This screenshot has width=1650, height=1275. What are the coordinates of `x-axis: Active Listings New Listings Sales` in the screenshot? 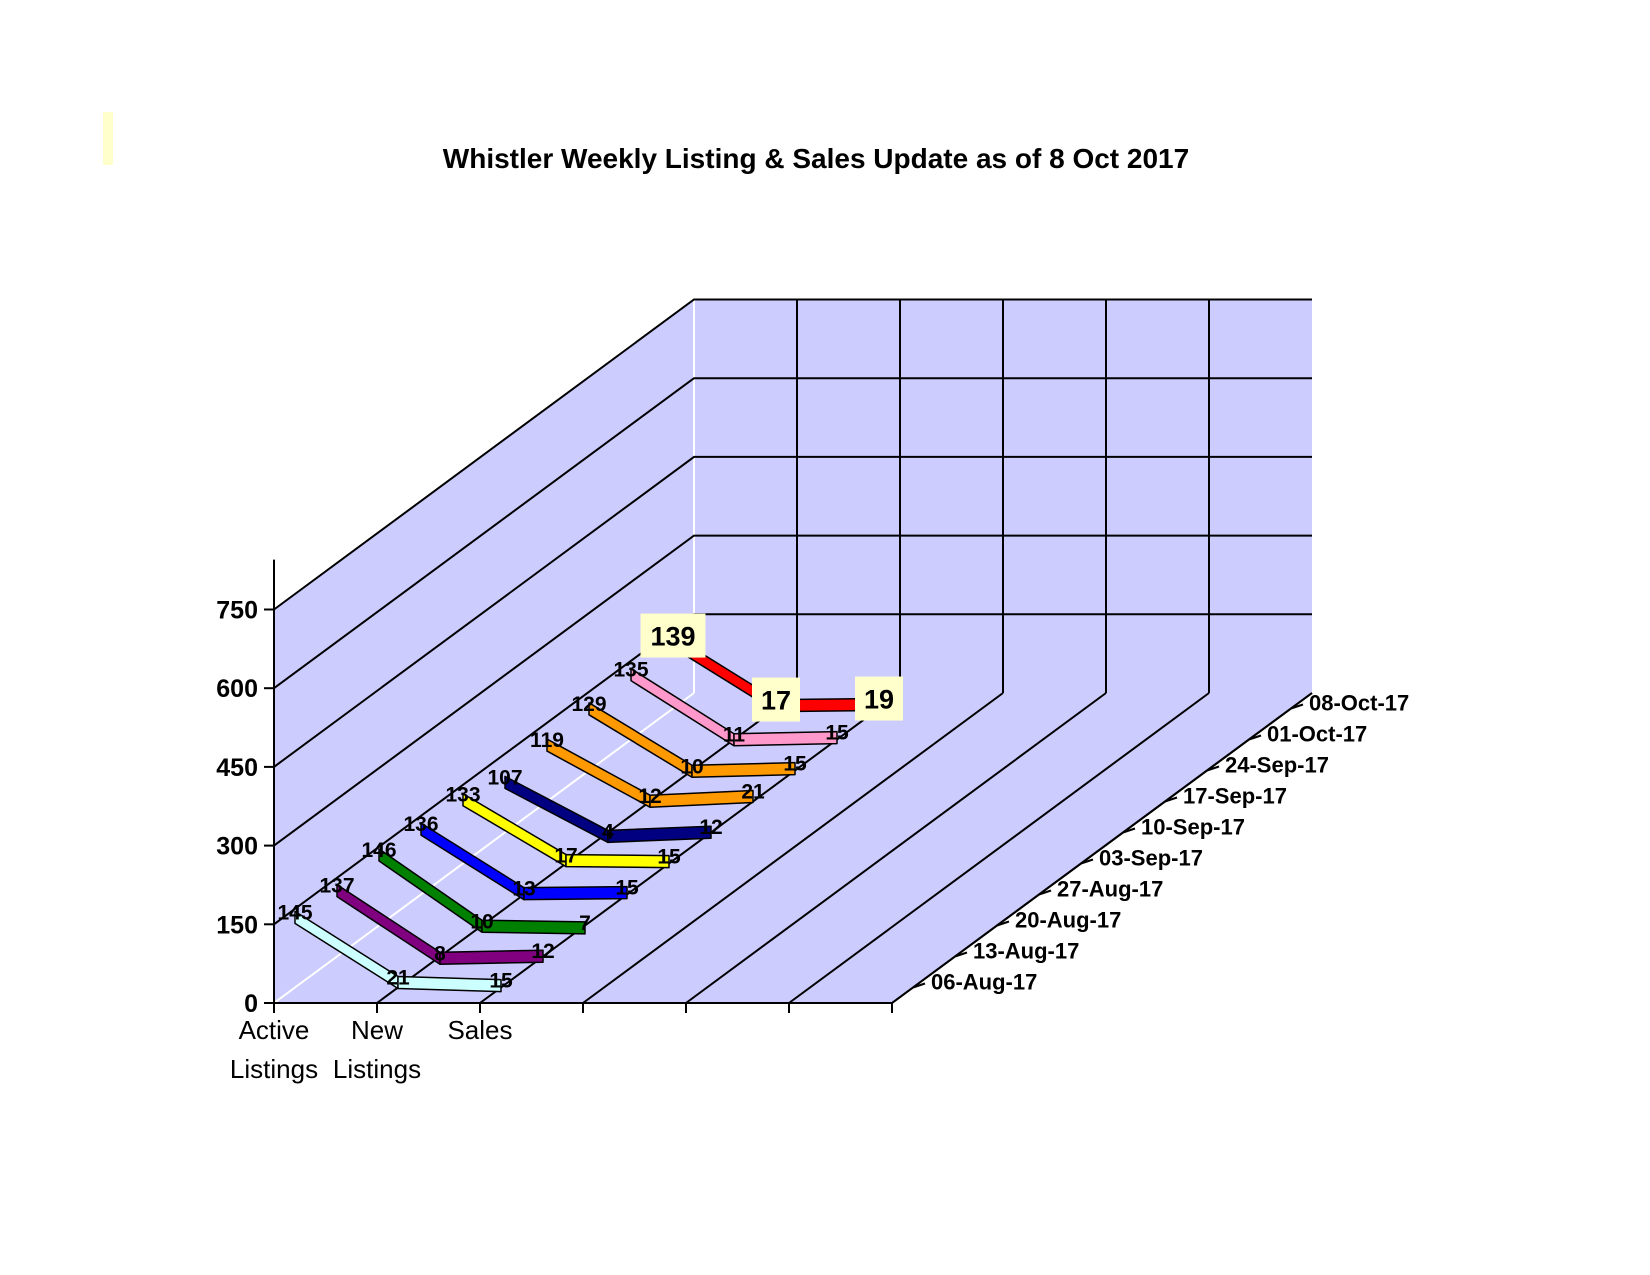 It's located at (561, 1043).